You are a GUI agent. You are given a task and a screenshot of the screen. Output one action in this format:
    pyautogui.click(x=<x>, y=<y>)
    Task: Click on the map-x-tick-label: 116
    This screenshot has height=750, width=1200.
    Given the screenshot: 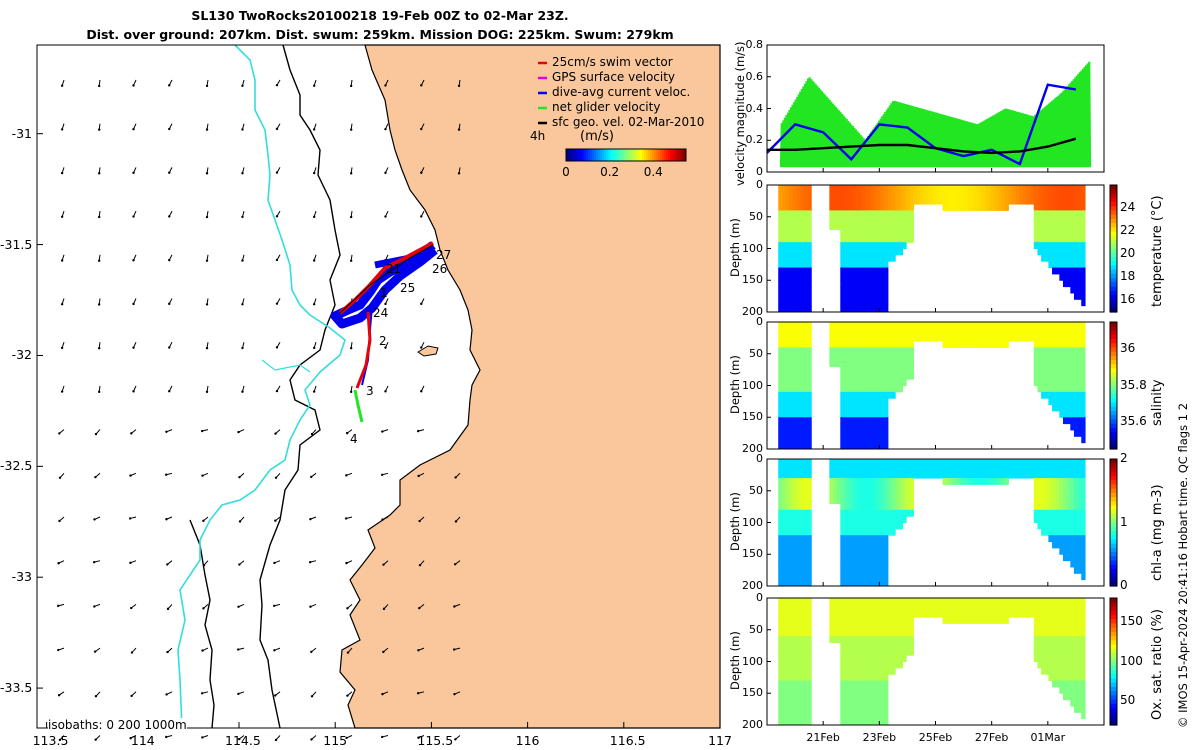 What is the action you would take?
    pyautogui.click(x=527, y=740)
    